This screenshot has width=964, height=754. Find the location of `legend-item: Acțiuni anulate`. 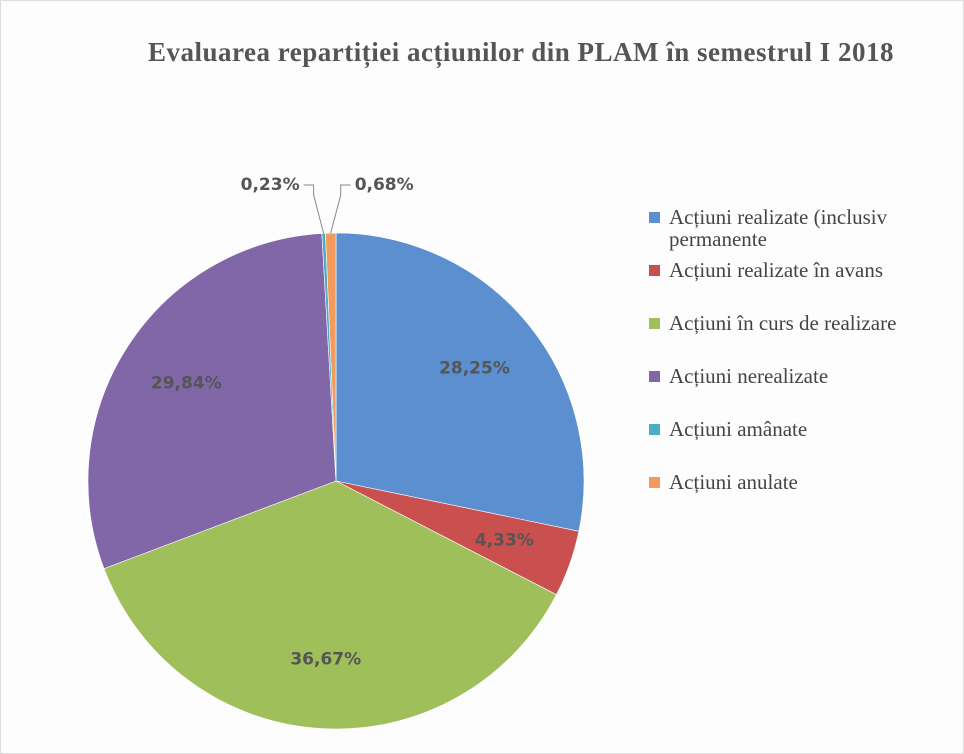

legend-item: Acțiuni anulate is located at coordinates (804, 497).